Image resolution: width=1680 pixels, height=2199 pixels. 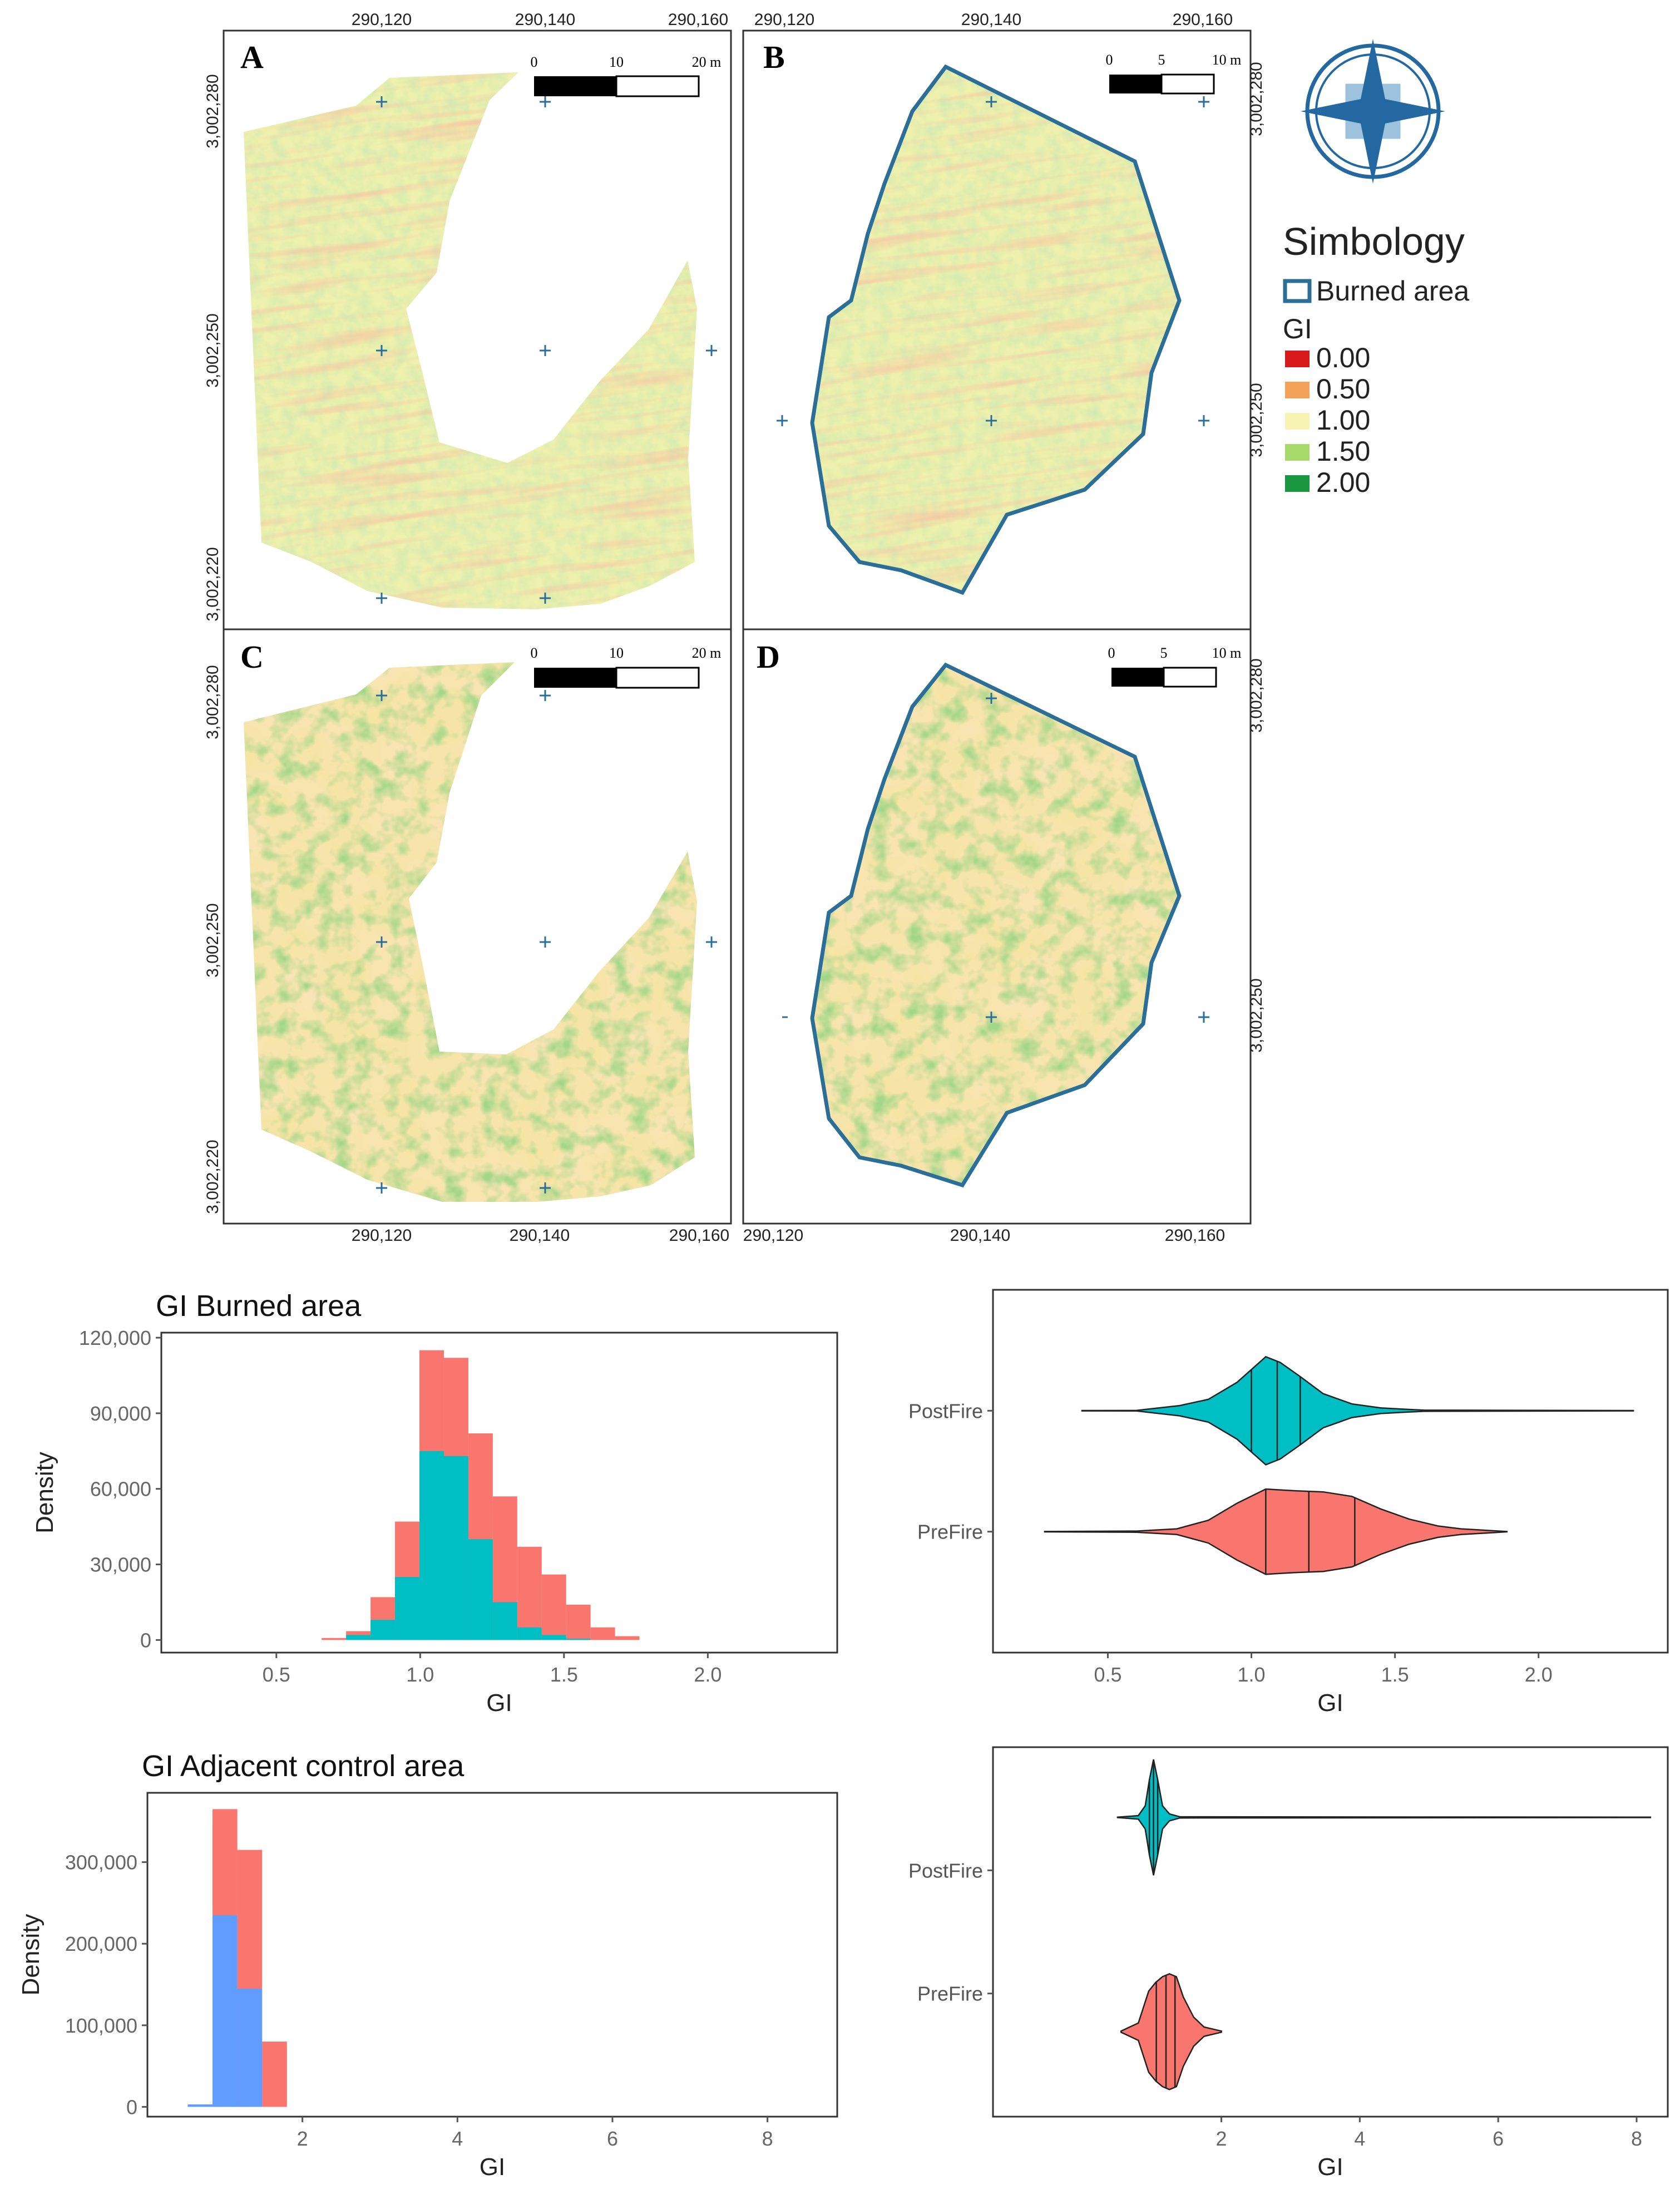 I want to click on burned-area-swatch, so click(x=1297, y=291).